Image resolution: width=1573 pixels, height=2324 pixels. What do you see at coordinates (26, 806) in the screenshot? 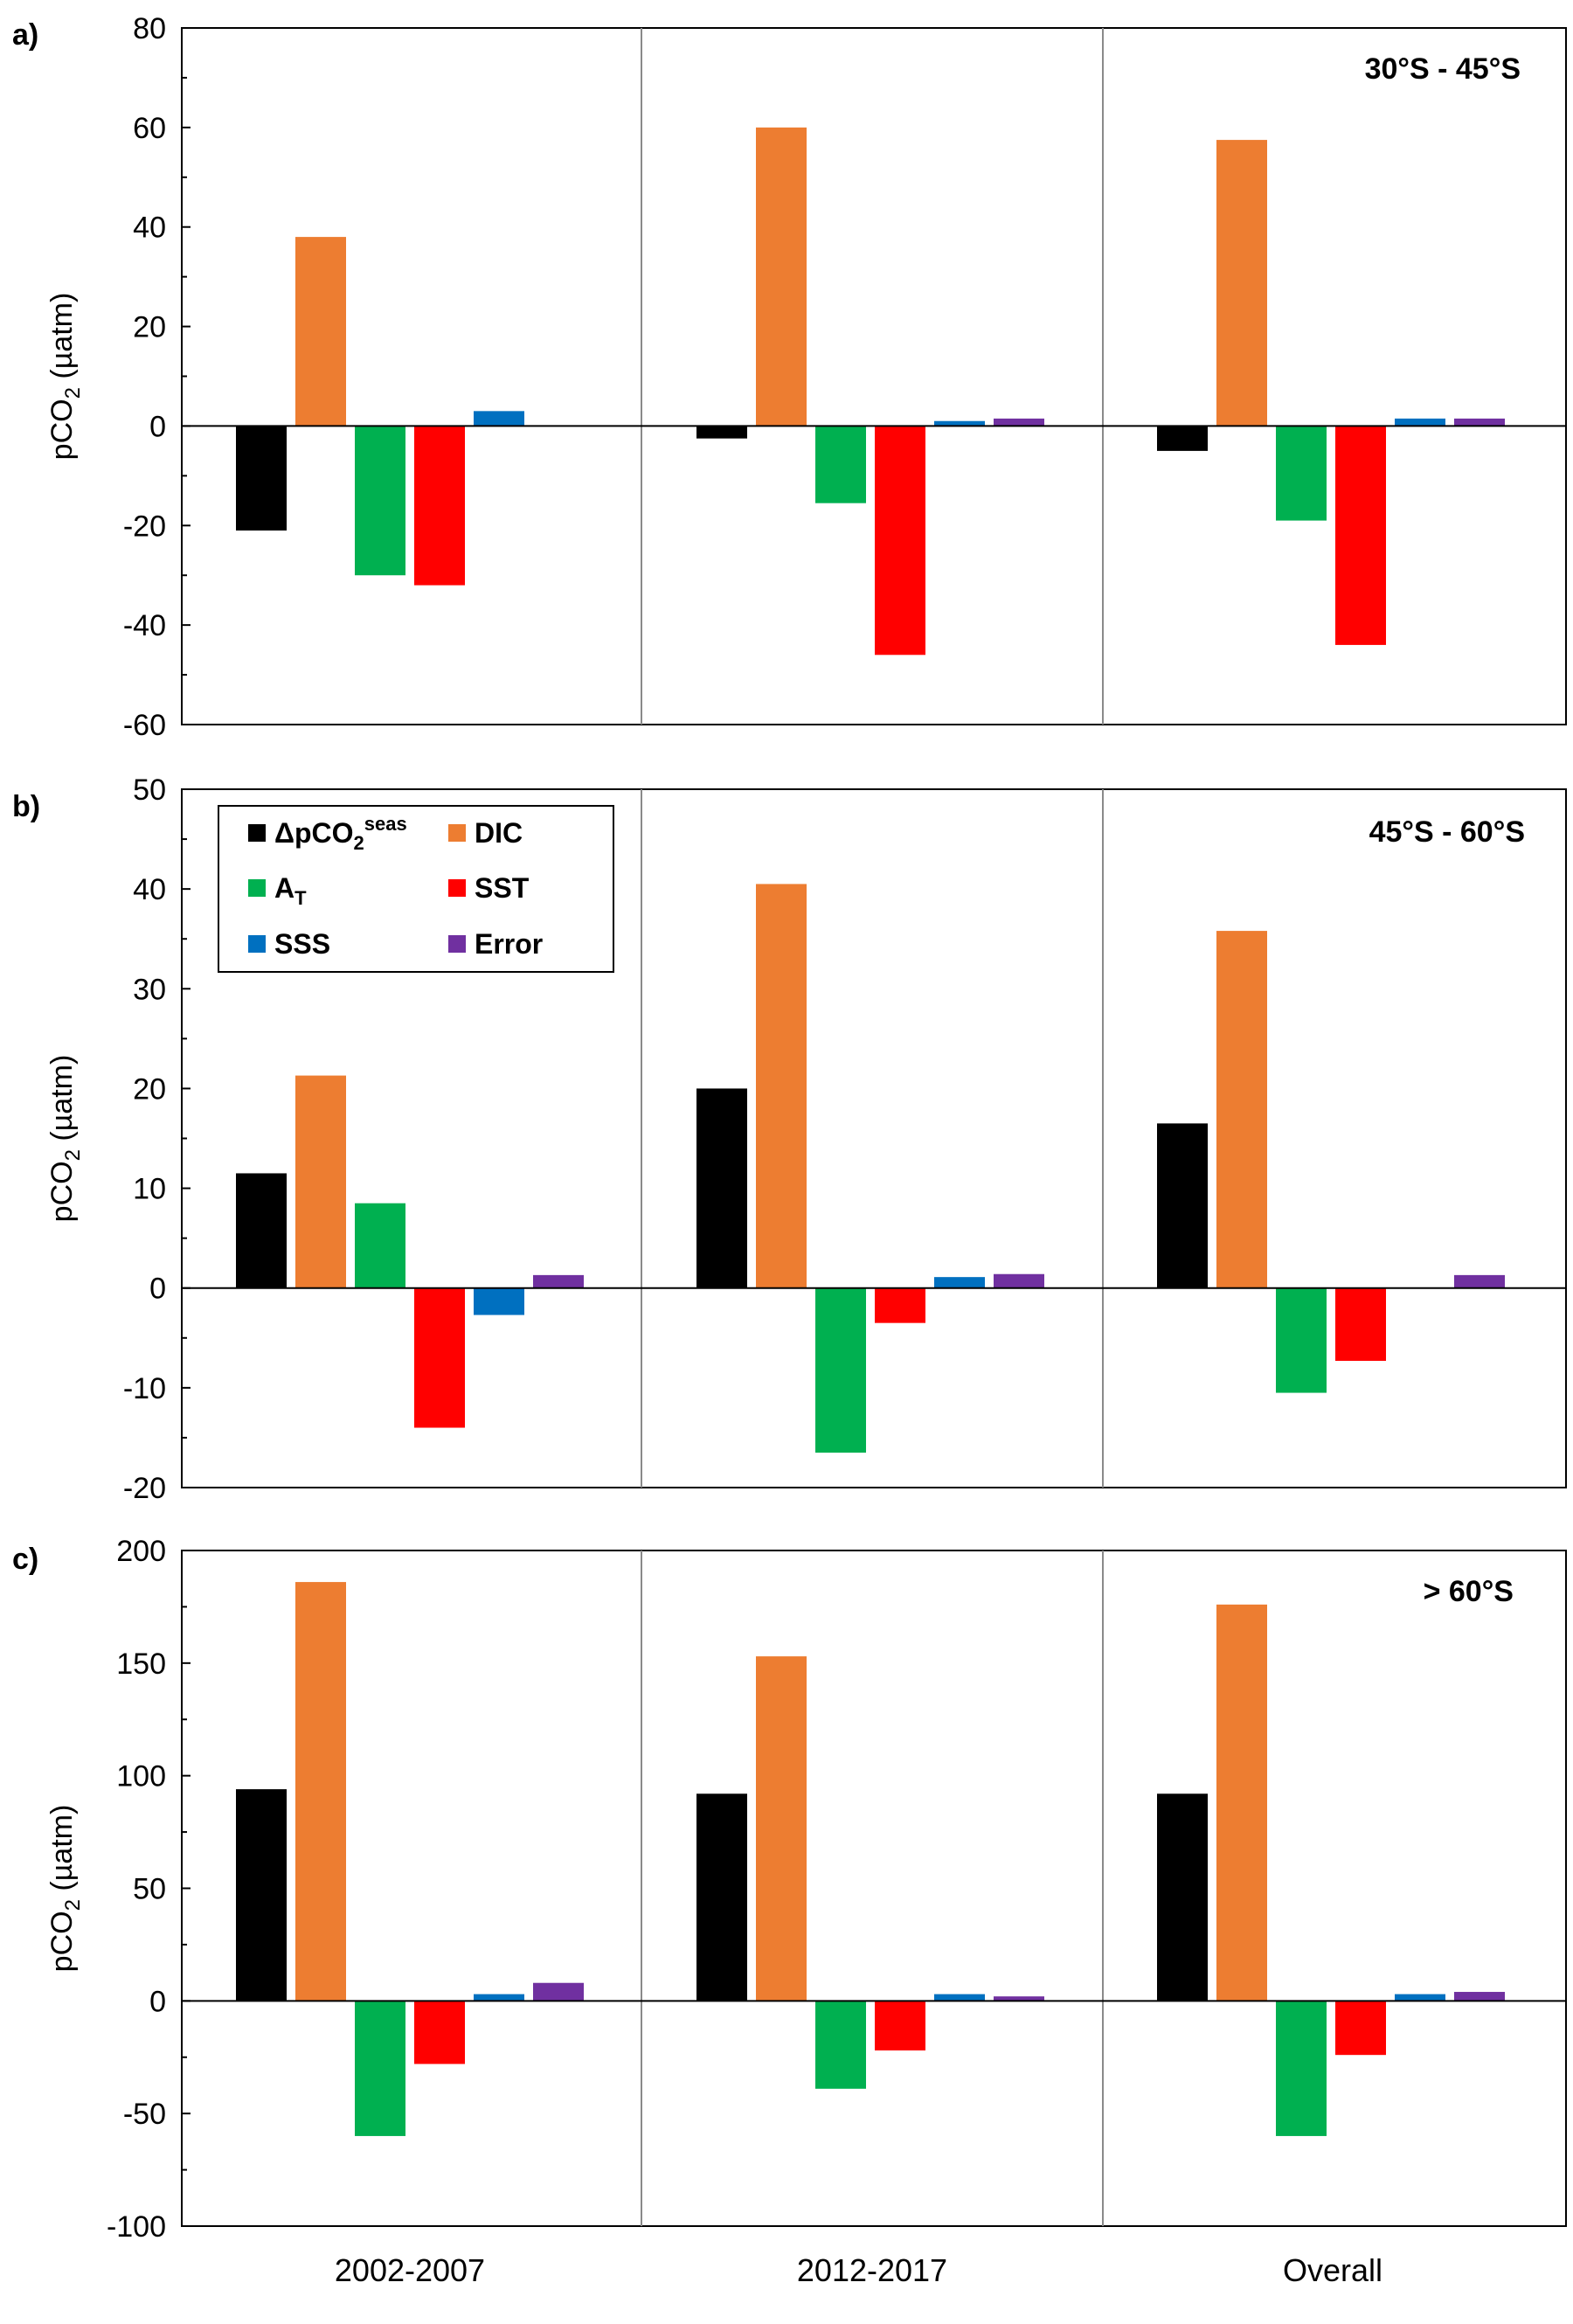
I see `panel-label: b)` at bounding box center [26, 806].